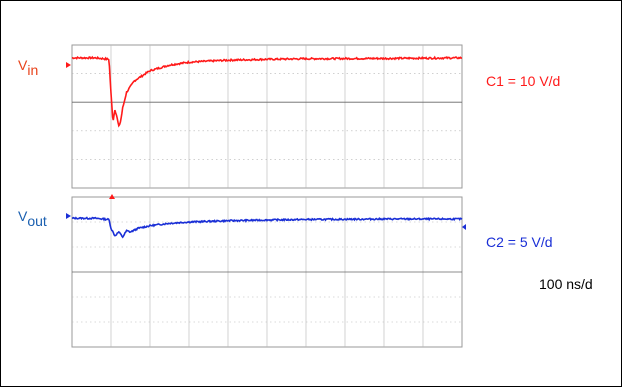 The height and width of the screenshot is (387, 622). Describe the element at coordinates (68, 65) in the screenshot. I see `top-ground-marker` at that location.